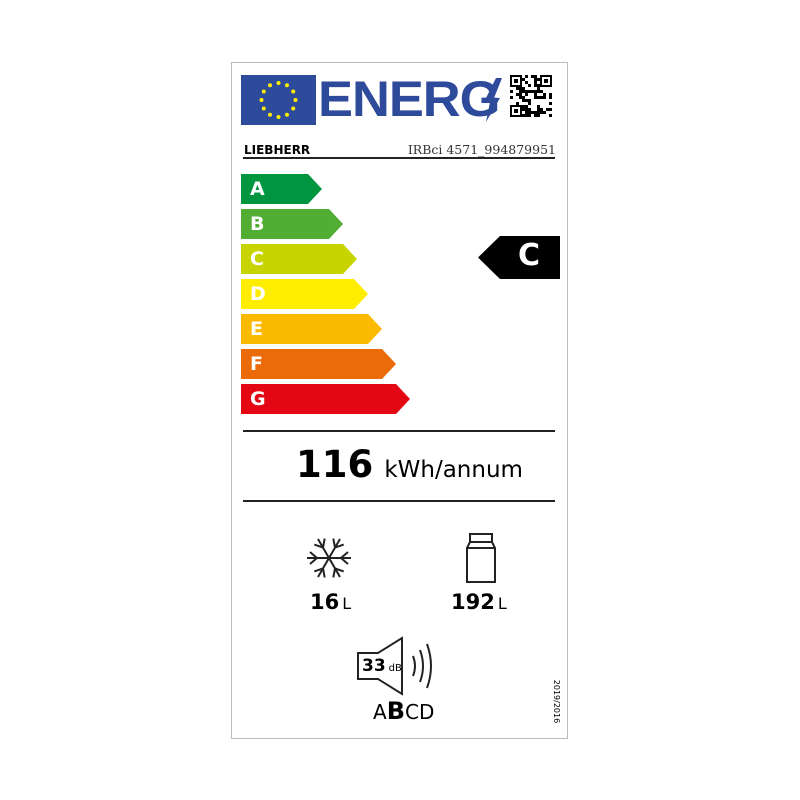 This screenshot has width=800, height=800. Describe the element at coordinates (409, 99) in the screenshot. I see `energy-logo-text: ENERG` at that location.